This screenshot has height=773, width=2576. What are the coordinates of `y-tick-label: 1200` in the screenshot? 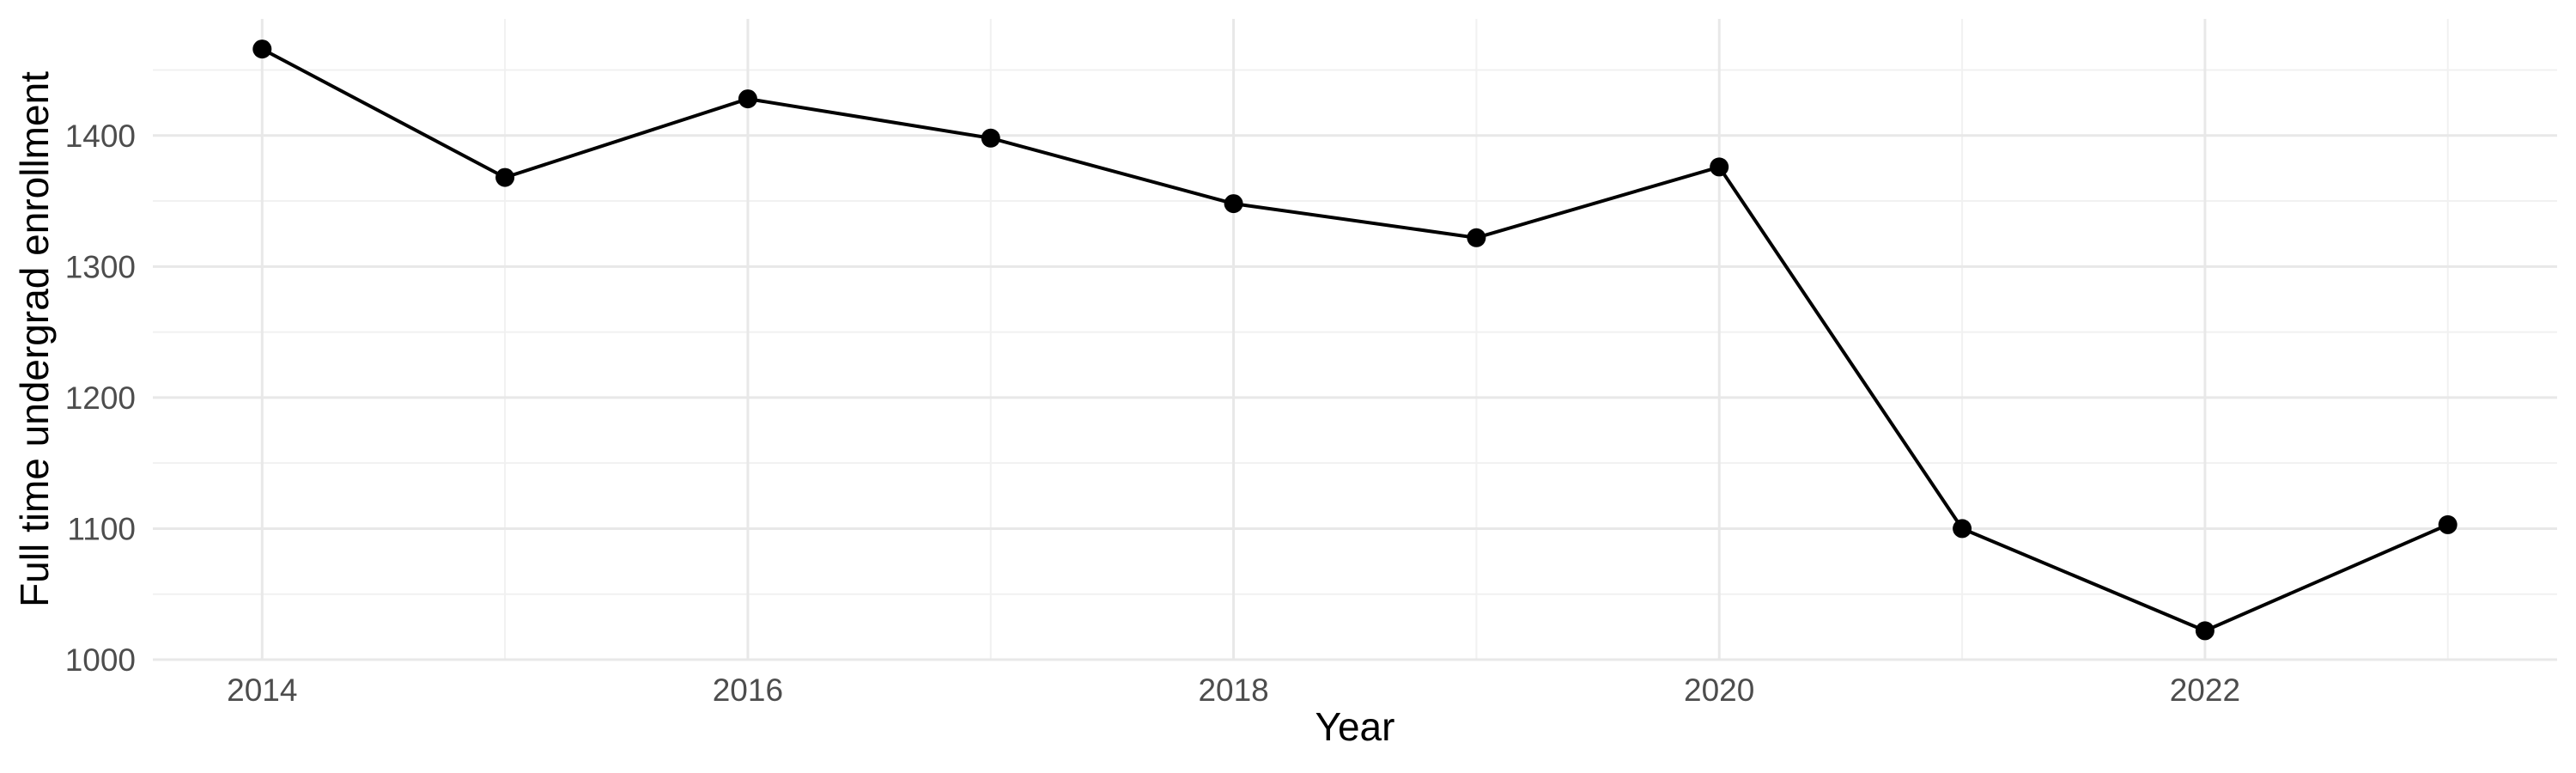 It's located at (101, 398).